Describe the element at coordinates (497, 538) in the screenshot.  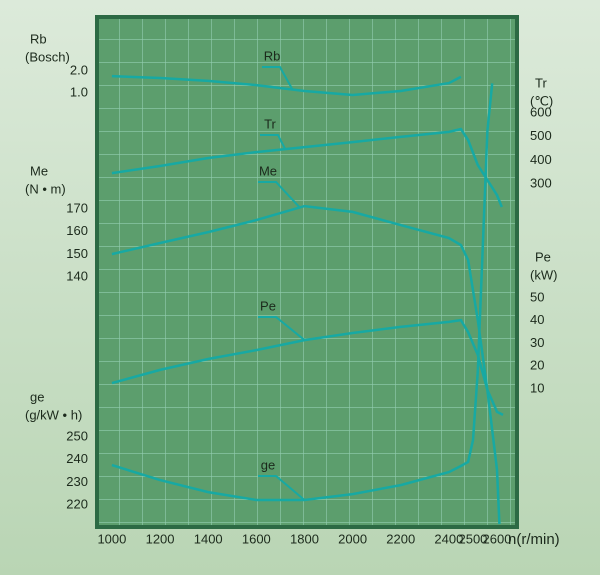
I see `x-tick-label: 2600` at that location.